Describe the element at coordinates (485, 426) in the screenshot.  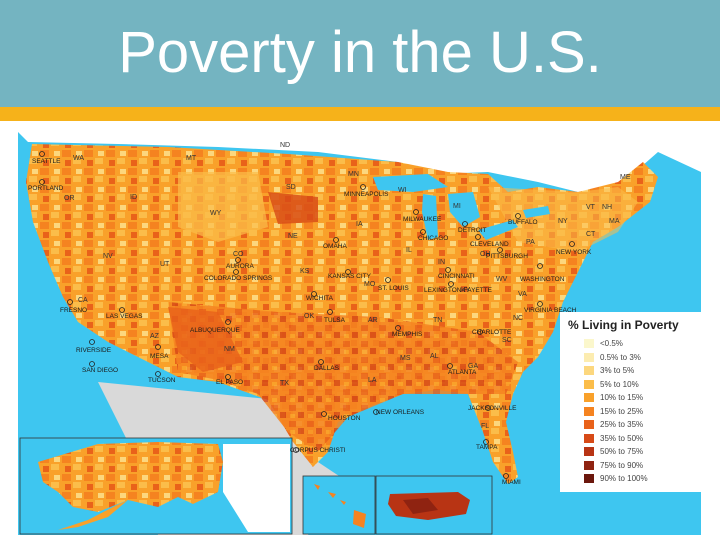
I see `svg-text: FL` at that location.